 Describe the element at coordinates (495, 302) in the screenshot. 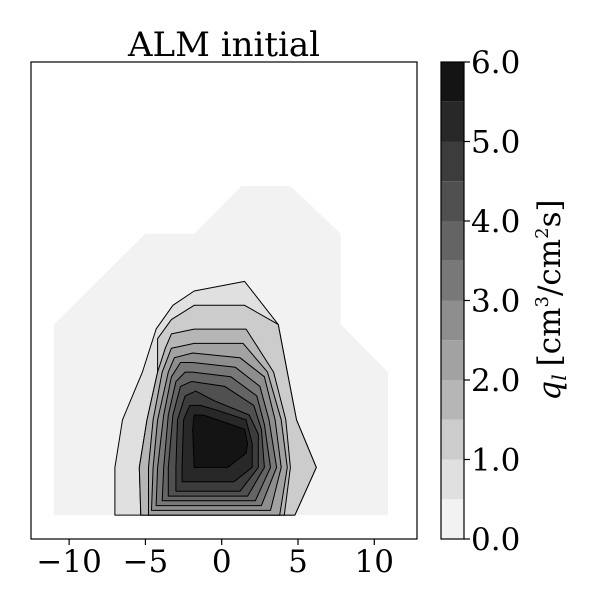

I see `colorbar-tick-label: 3.0` at that location.